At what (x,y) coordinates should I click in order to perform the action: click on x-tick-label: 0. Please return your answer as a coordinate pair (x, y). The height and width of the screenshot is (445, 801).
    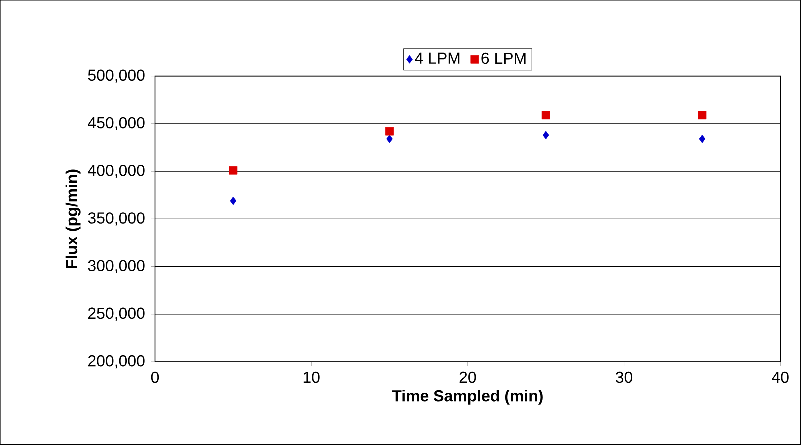
    Looking at the image, I should click on (155, 377).